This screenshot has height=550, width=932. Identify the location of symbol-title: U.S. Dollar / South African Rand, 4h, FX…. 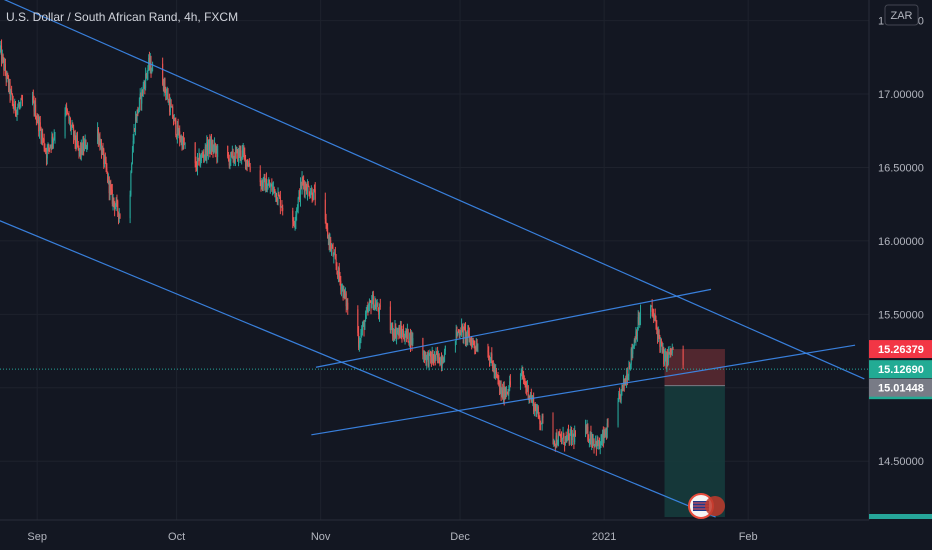
(122, 17).